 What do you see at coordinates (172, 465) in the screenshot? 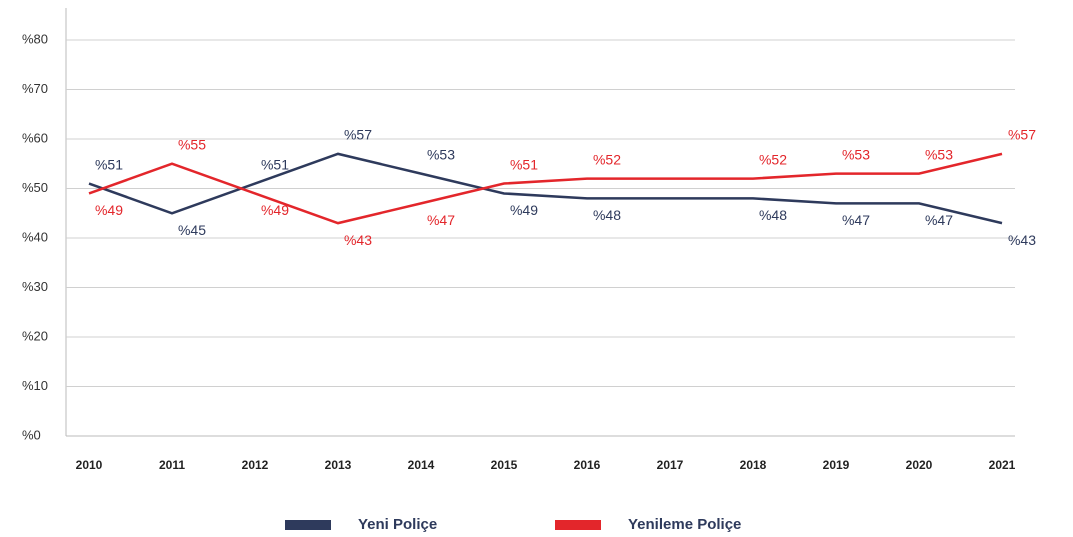
I see `x-tick-label: 2011` at bounding box center [172, 465].